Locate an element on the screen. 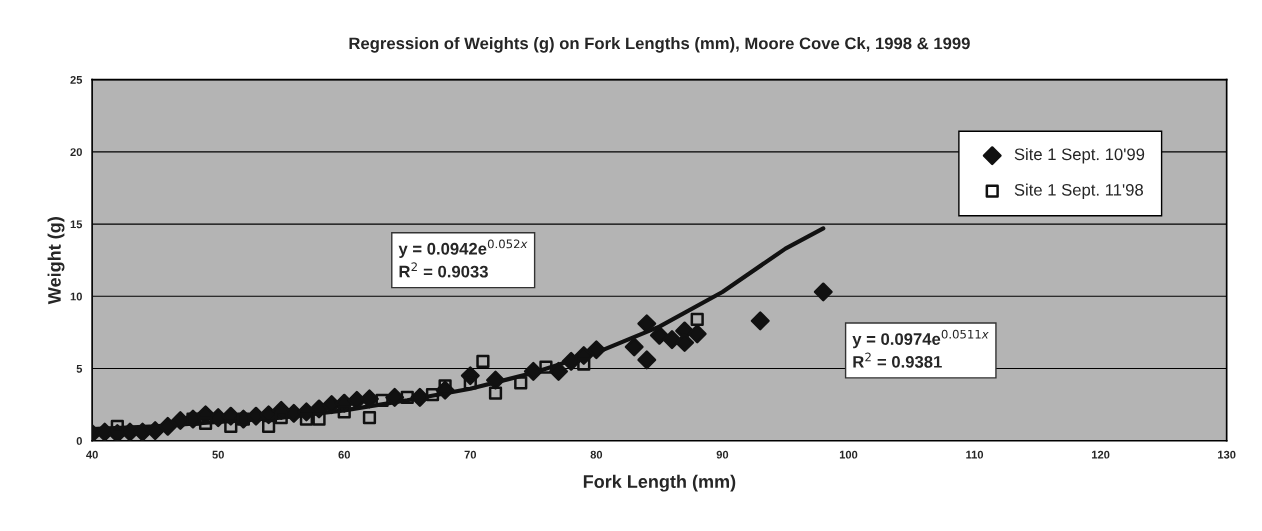  legend-label: Site 1 Sept. 11'98 is located at coordinates (1078, 191).